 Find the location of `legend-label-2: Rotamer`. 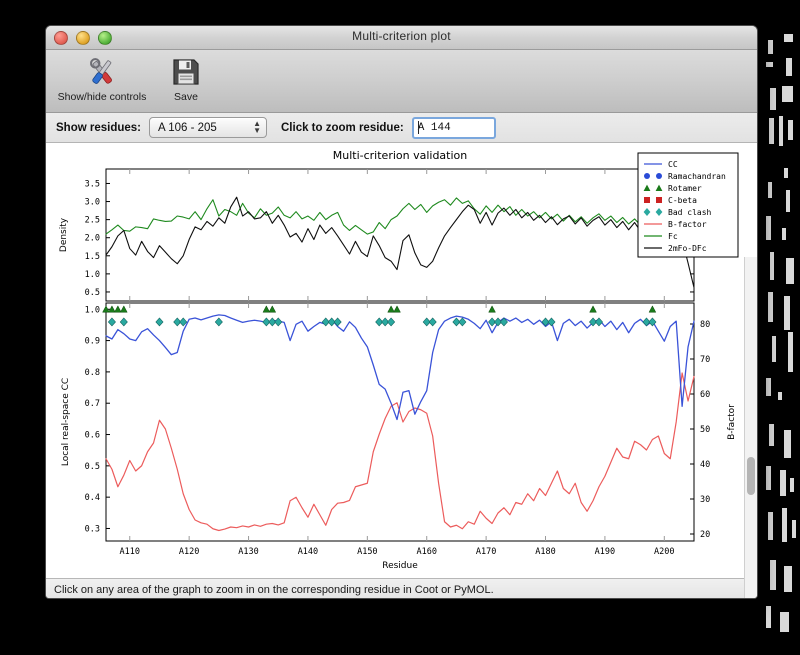

legend-label-2: Rotamer is located at coordinates (685, 188).